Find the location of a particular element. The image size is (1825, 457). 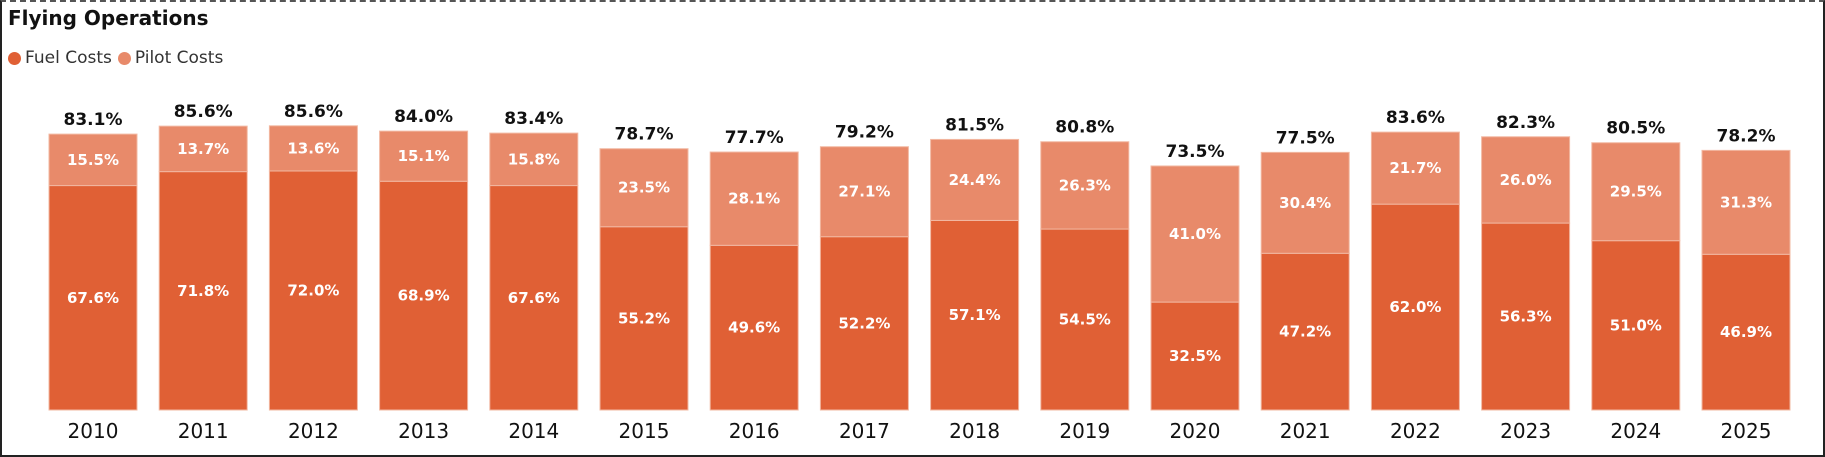

x-tick-label-2016: 2016 is located at coordinates (754, 431).